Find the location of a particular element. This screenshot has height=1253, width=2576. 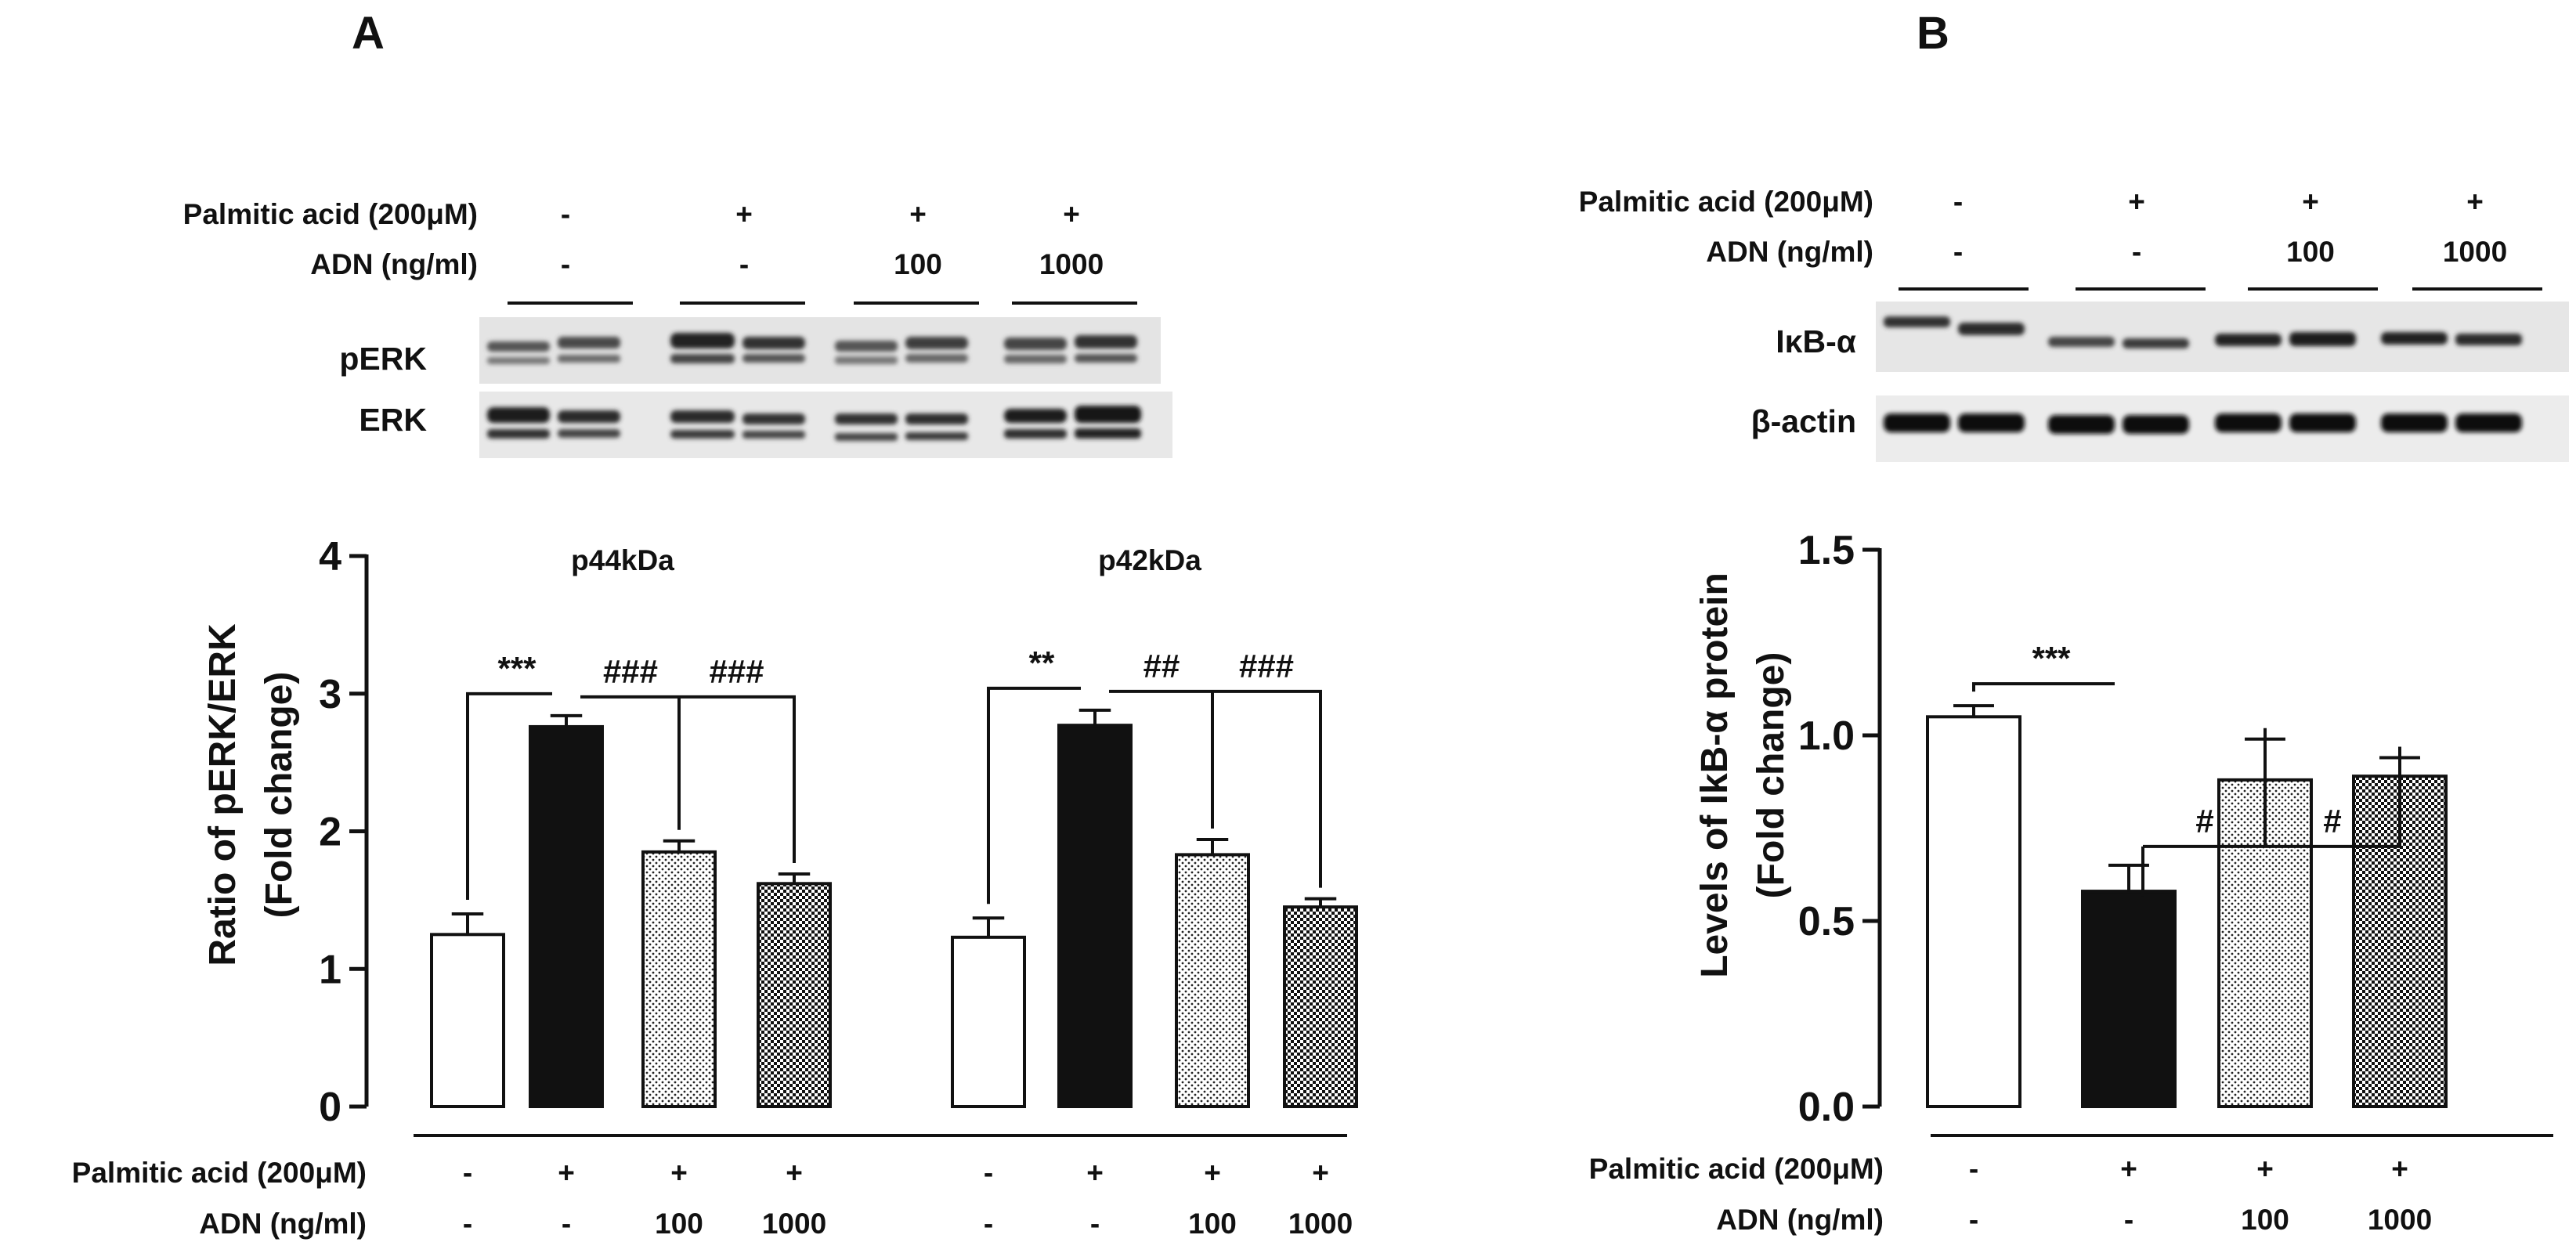

conditions-a-pa-label: Palmitic acid (200μM) is located at coordinates (219, 1173).